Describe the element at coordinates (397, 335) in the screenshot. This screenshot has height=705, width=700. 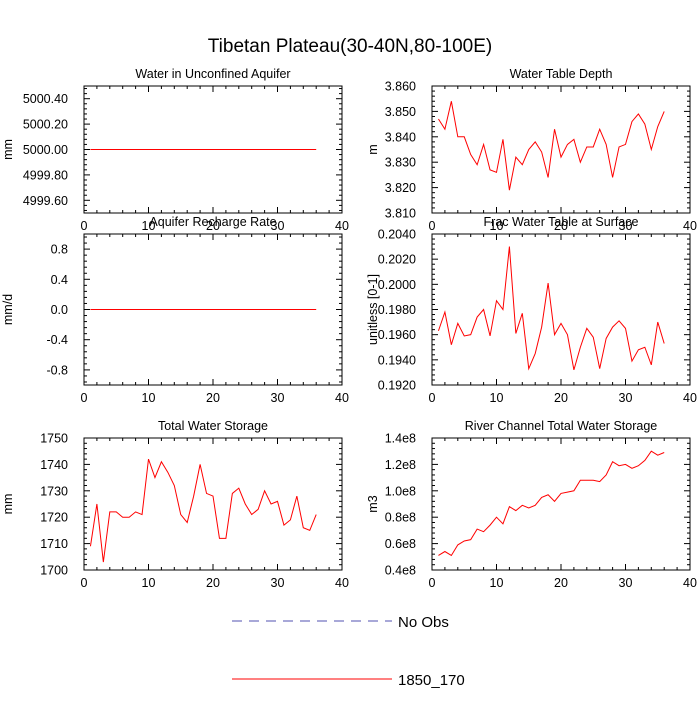
I see `y-tick-label: 0.1960` at that location.